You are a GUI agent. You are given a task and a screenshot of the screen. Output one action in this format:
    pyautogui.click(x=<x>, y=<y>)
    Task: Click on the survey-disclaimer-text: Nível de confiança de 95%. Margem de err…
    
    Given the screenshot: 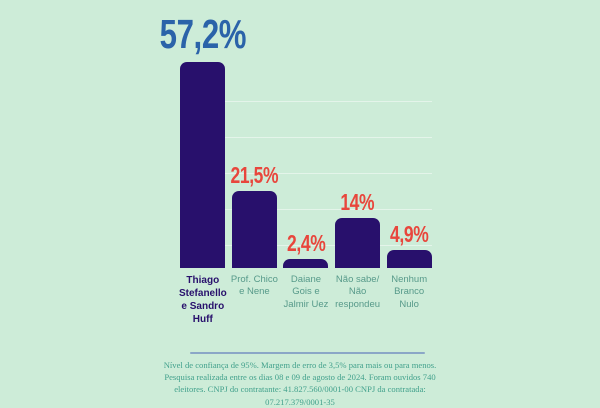 What is the action you would take?
    pyautogui.click(x=300, y=383)
    